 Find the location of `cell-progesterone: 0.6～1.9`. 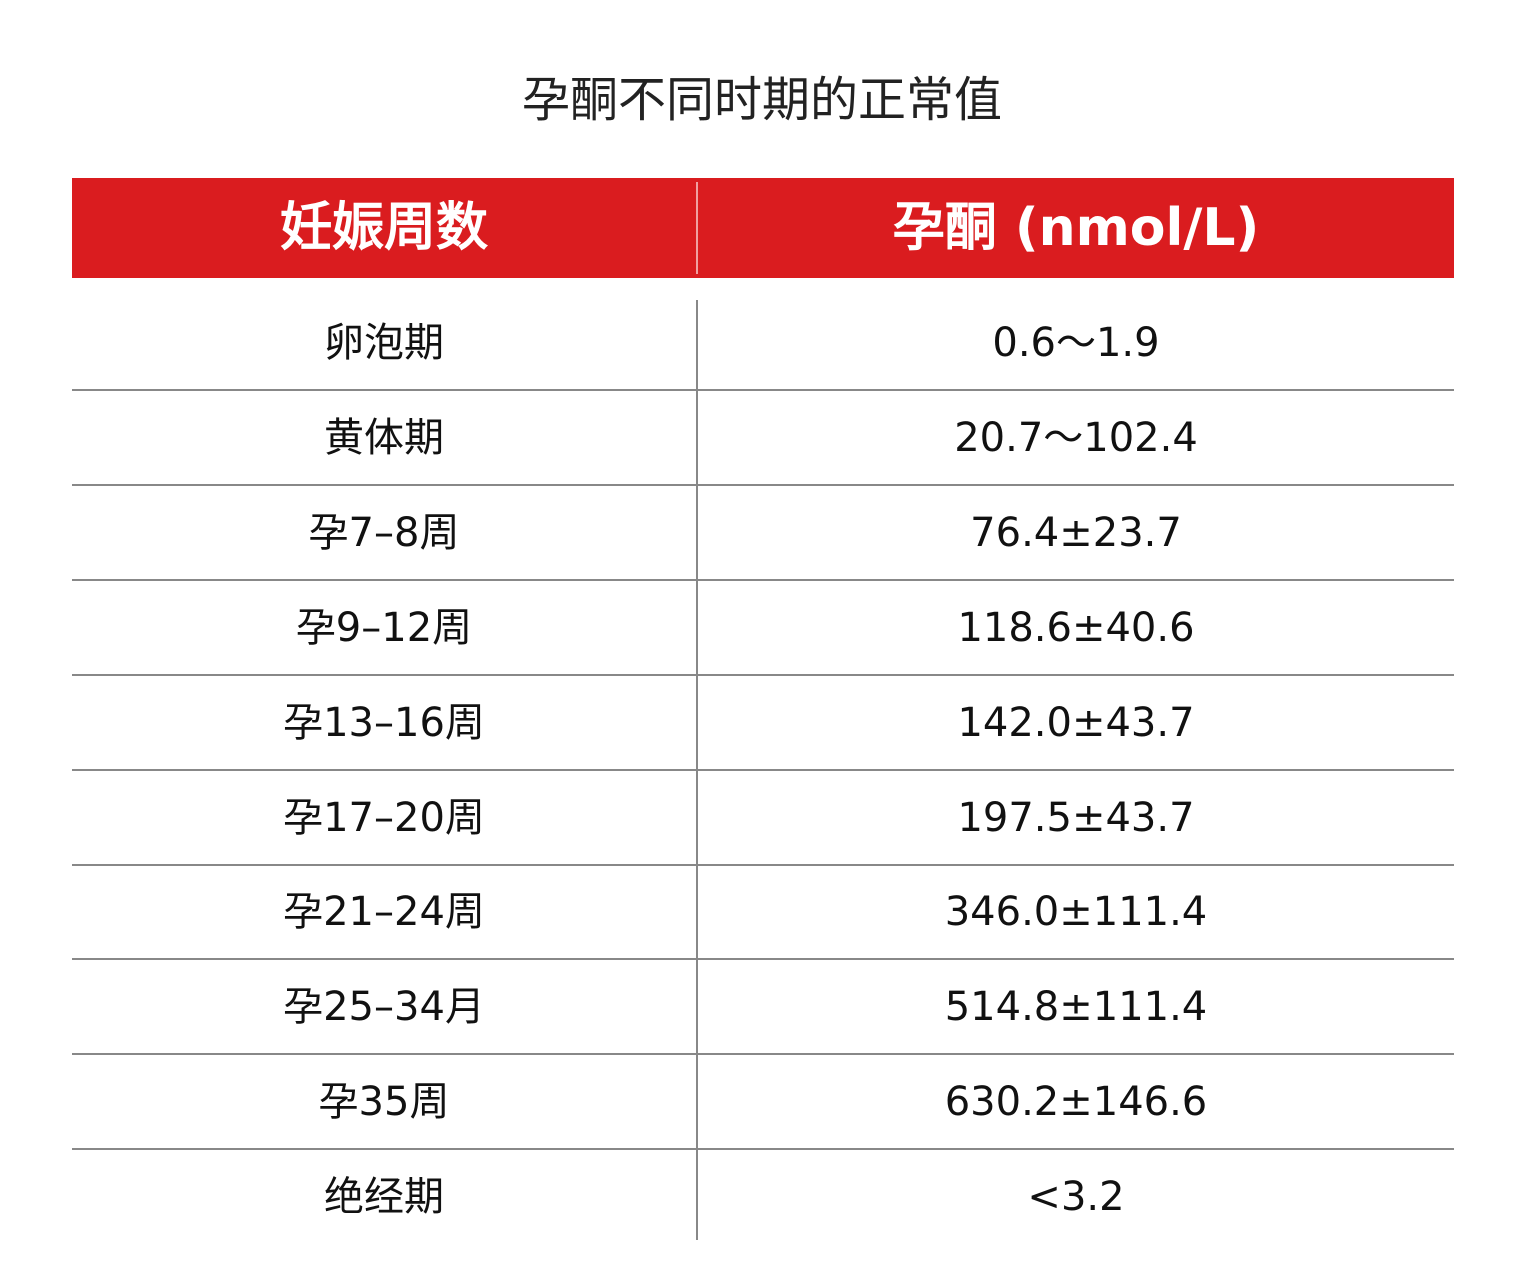

cell-progesterone: 0.6～1.9 is located at coordinates (1076, 343).